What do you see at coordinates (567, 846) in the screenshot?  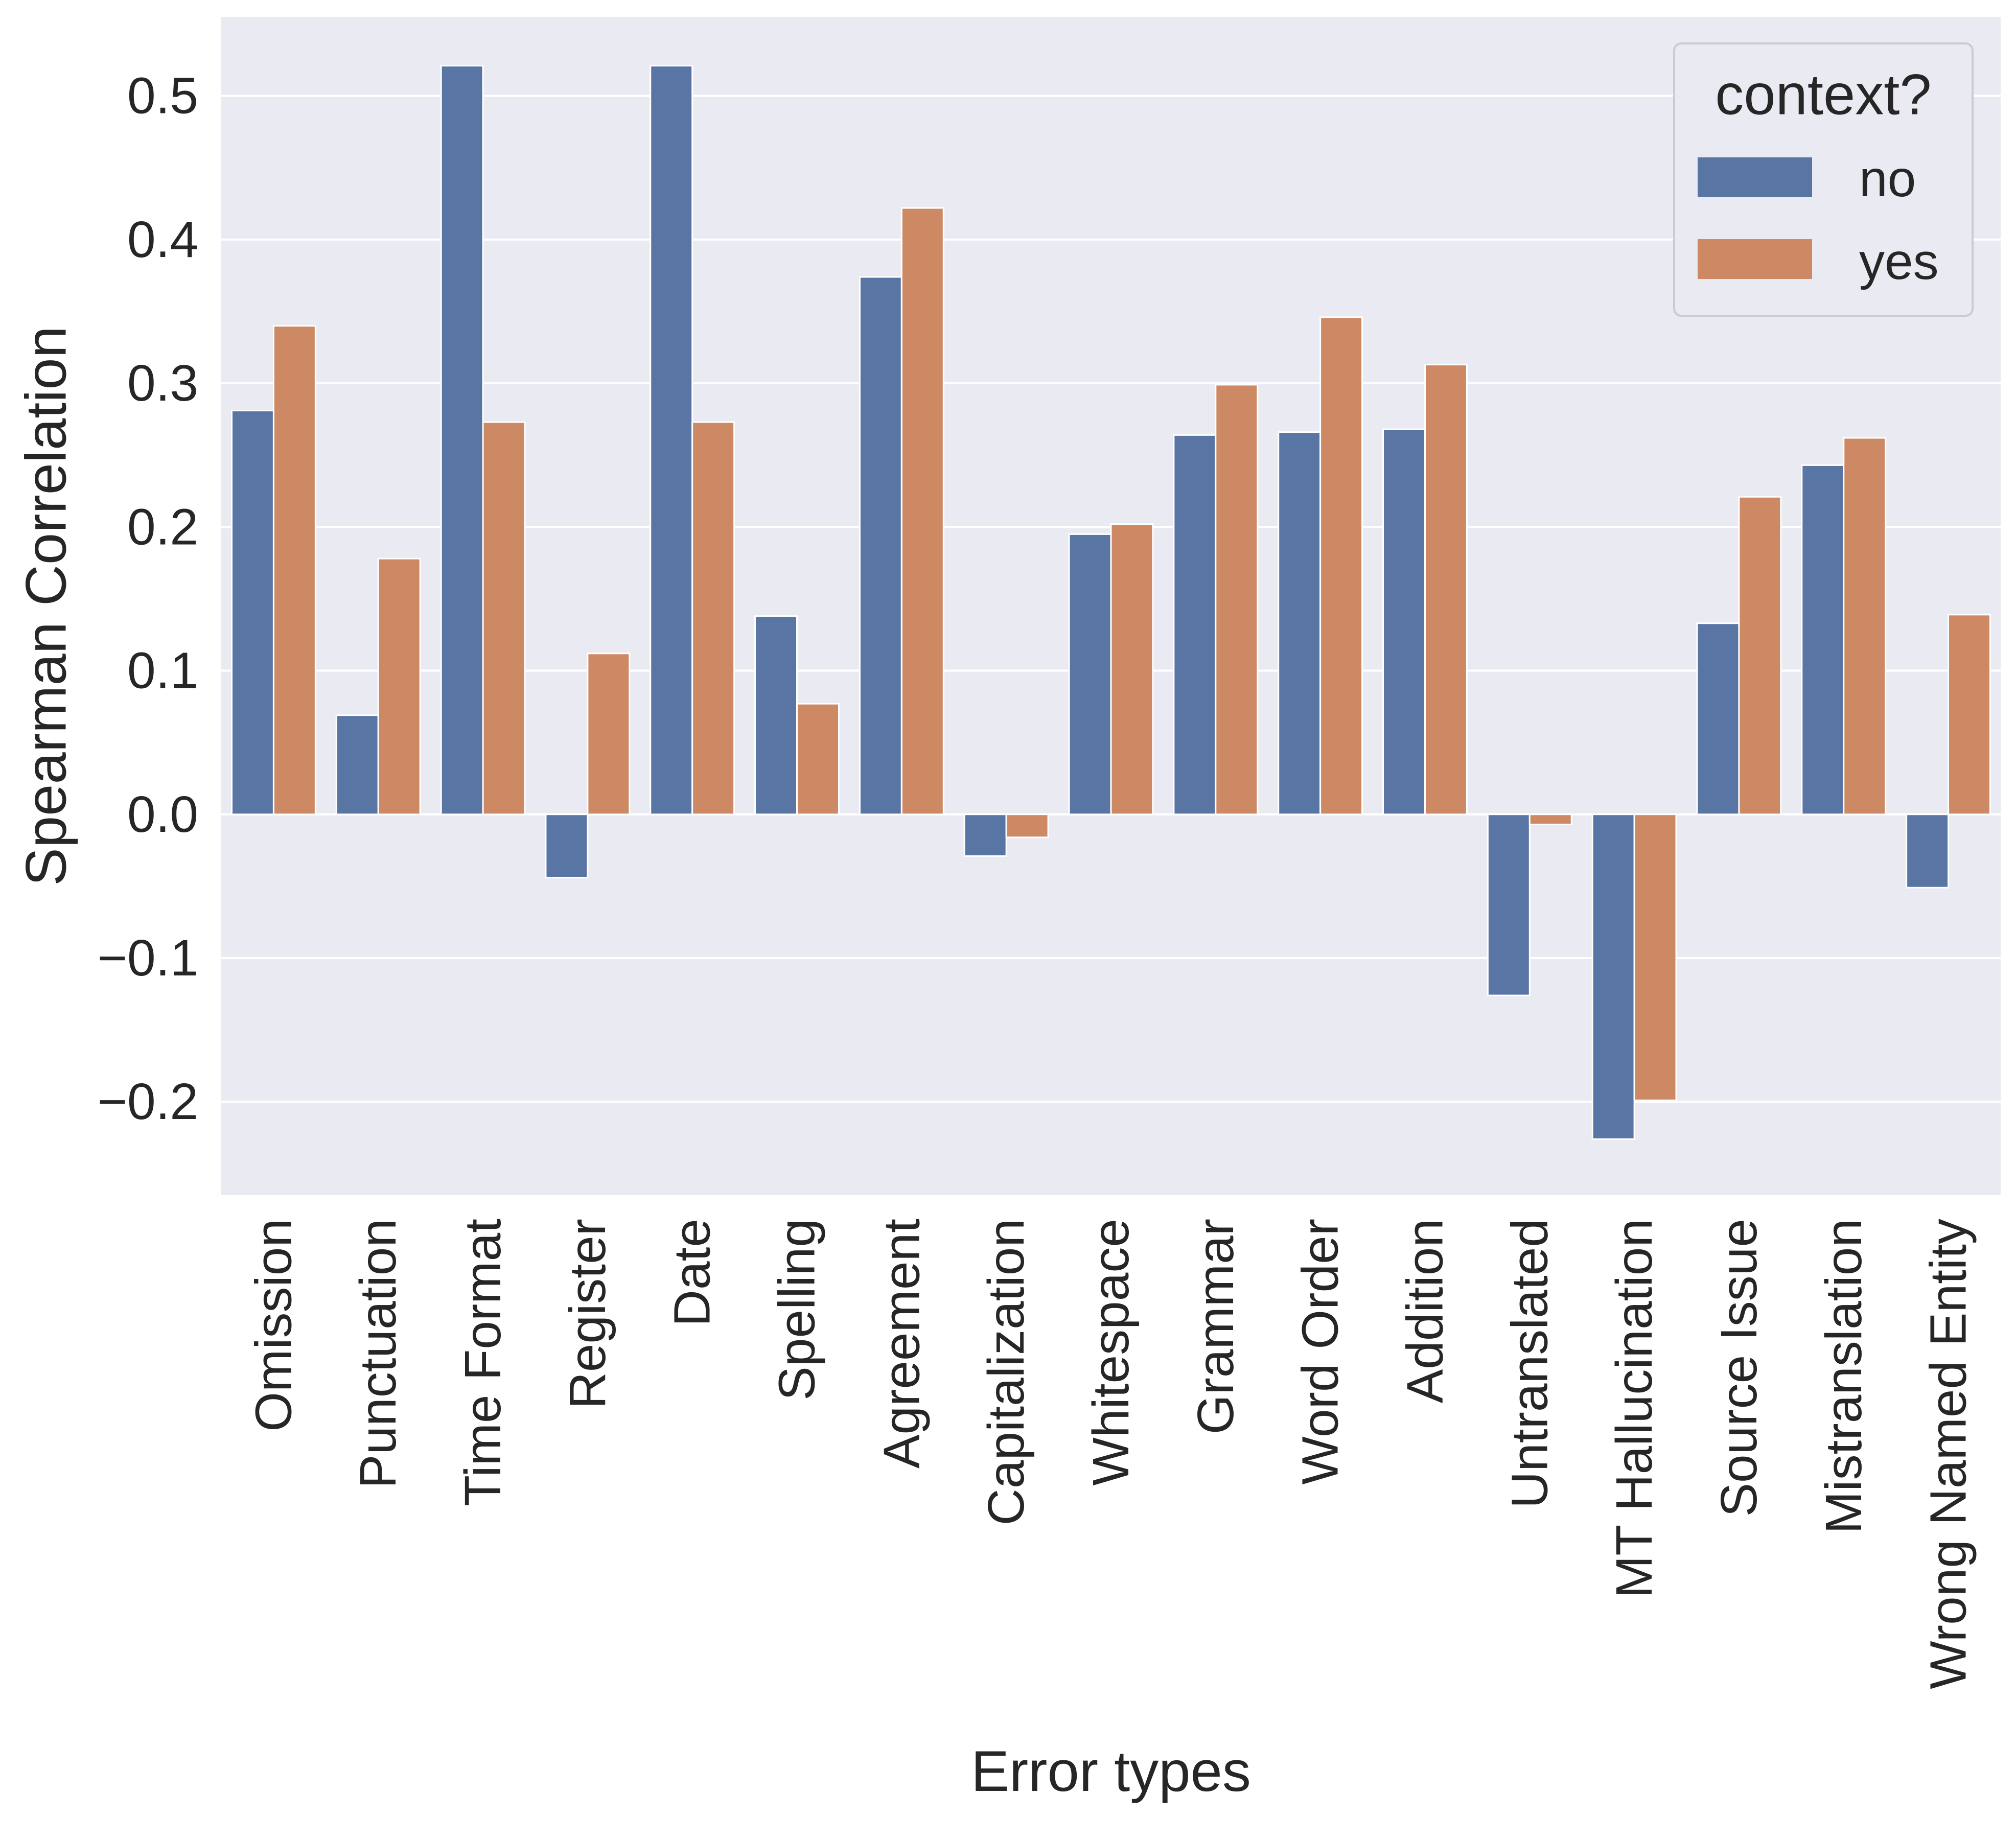 I see `bar-no-register` at bounding box center [567, 846].